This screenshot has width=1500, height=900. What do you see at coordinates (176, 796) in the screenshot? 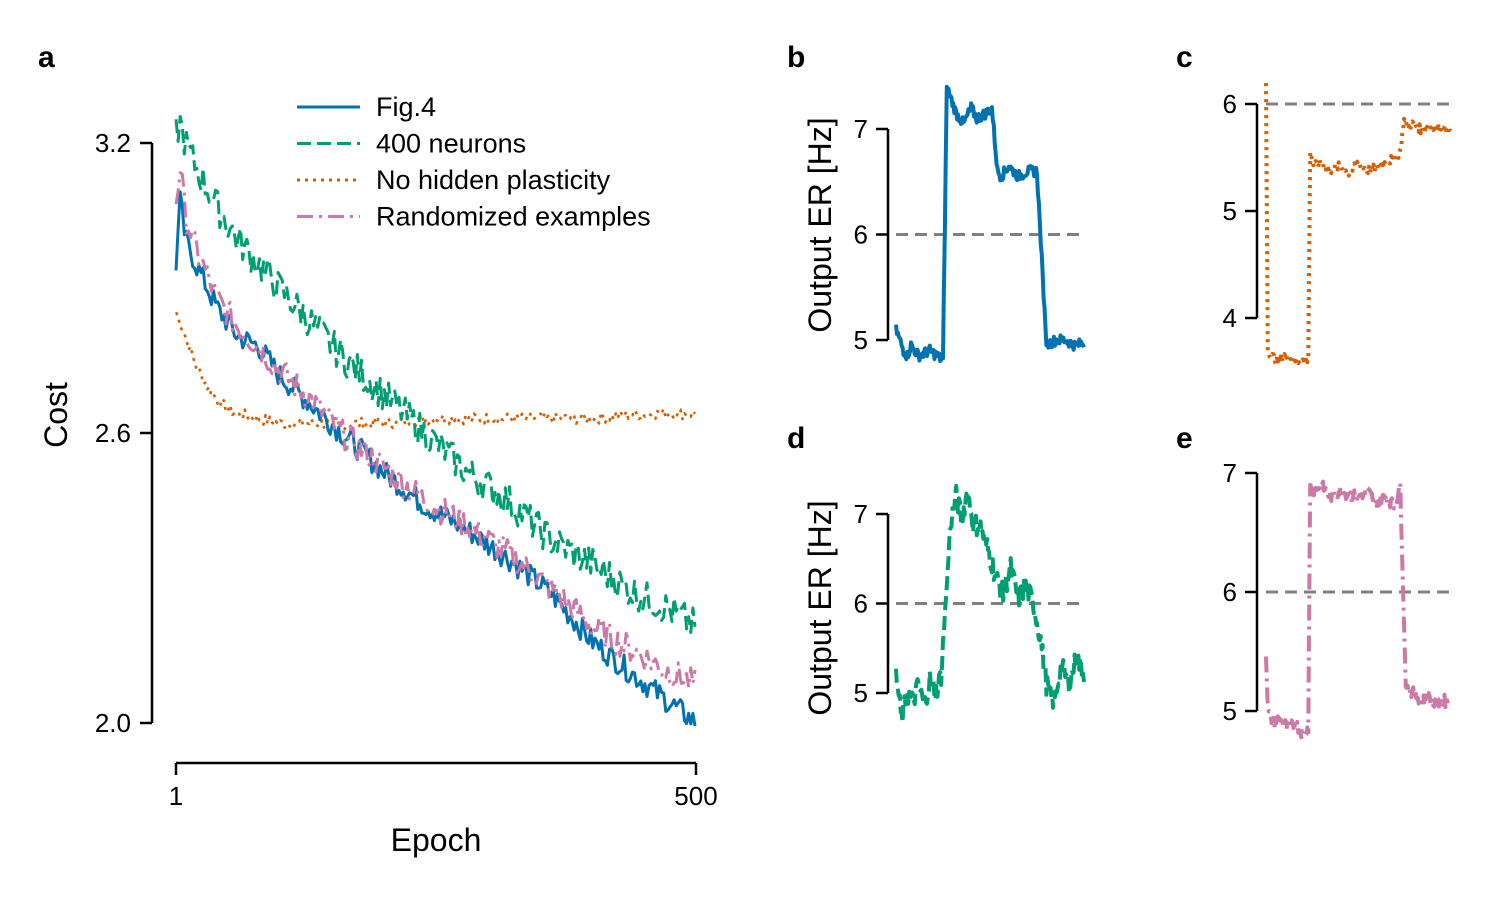
I see `panel-a-x-tick-label: 1` at bounding box center [176, 796].